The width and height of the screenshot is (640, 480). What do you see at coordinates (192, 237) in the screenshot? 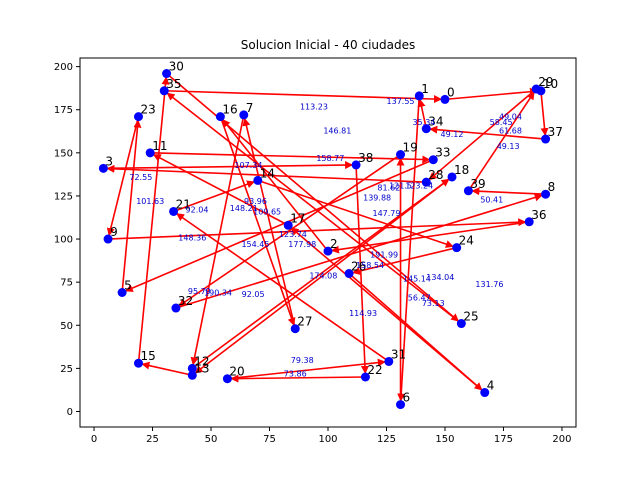
I see `edge-distance-label: 148.36` at bounding box center [192, 237].